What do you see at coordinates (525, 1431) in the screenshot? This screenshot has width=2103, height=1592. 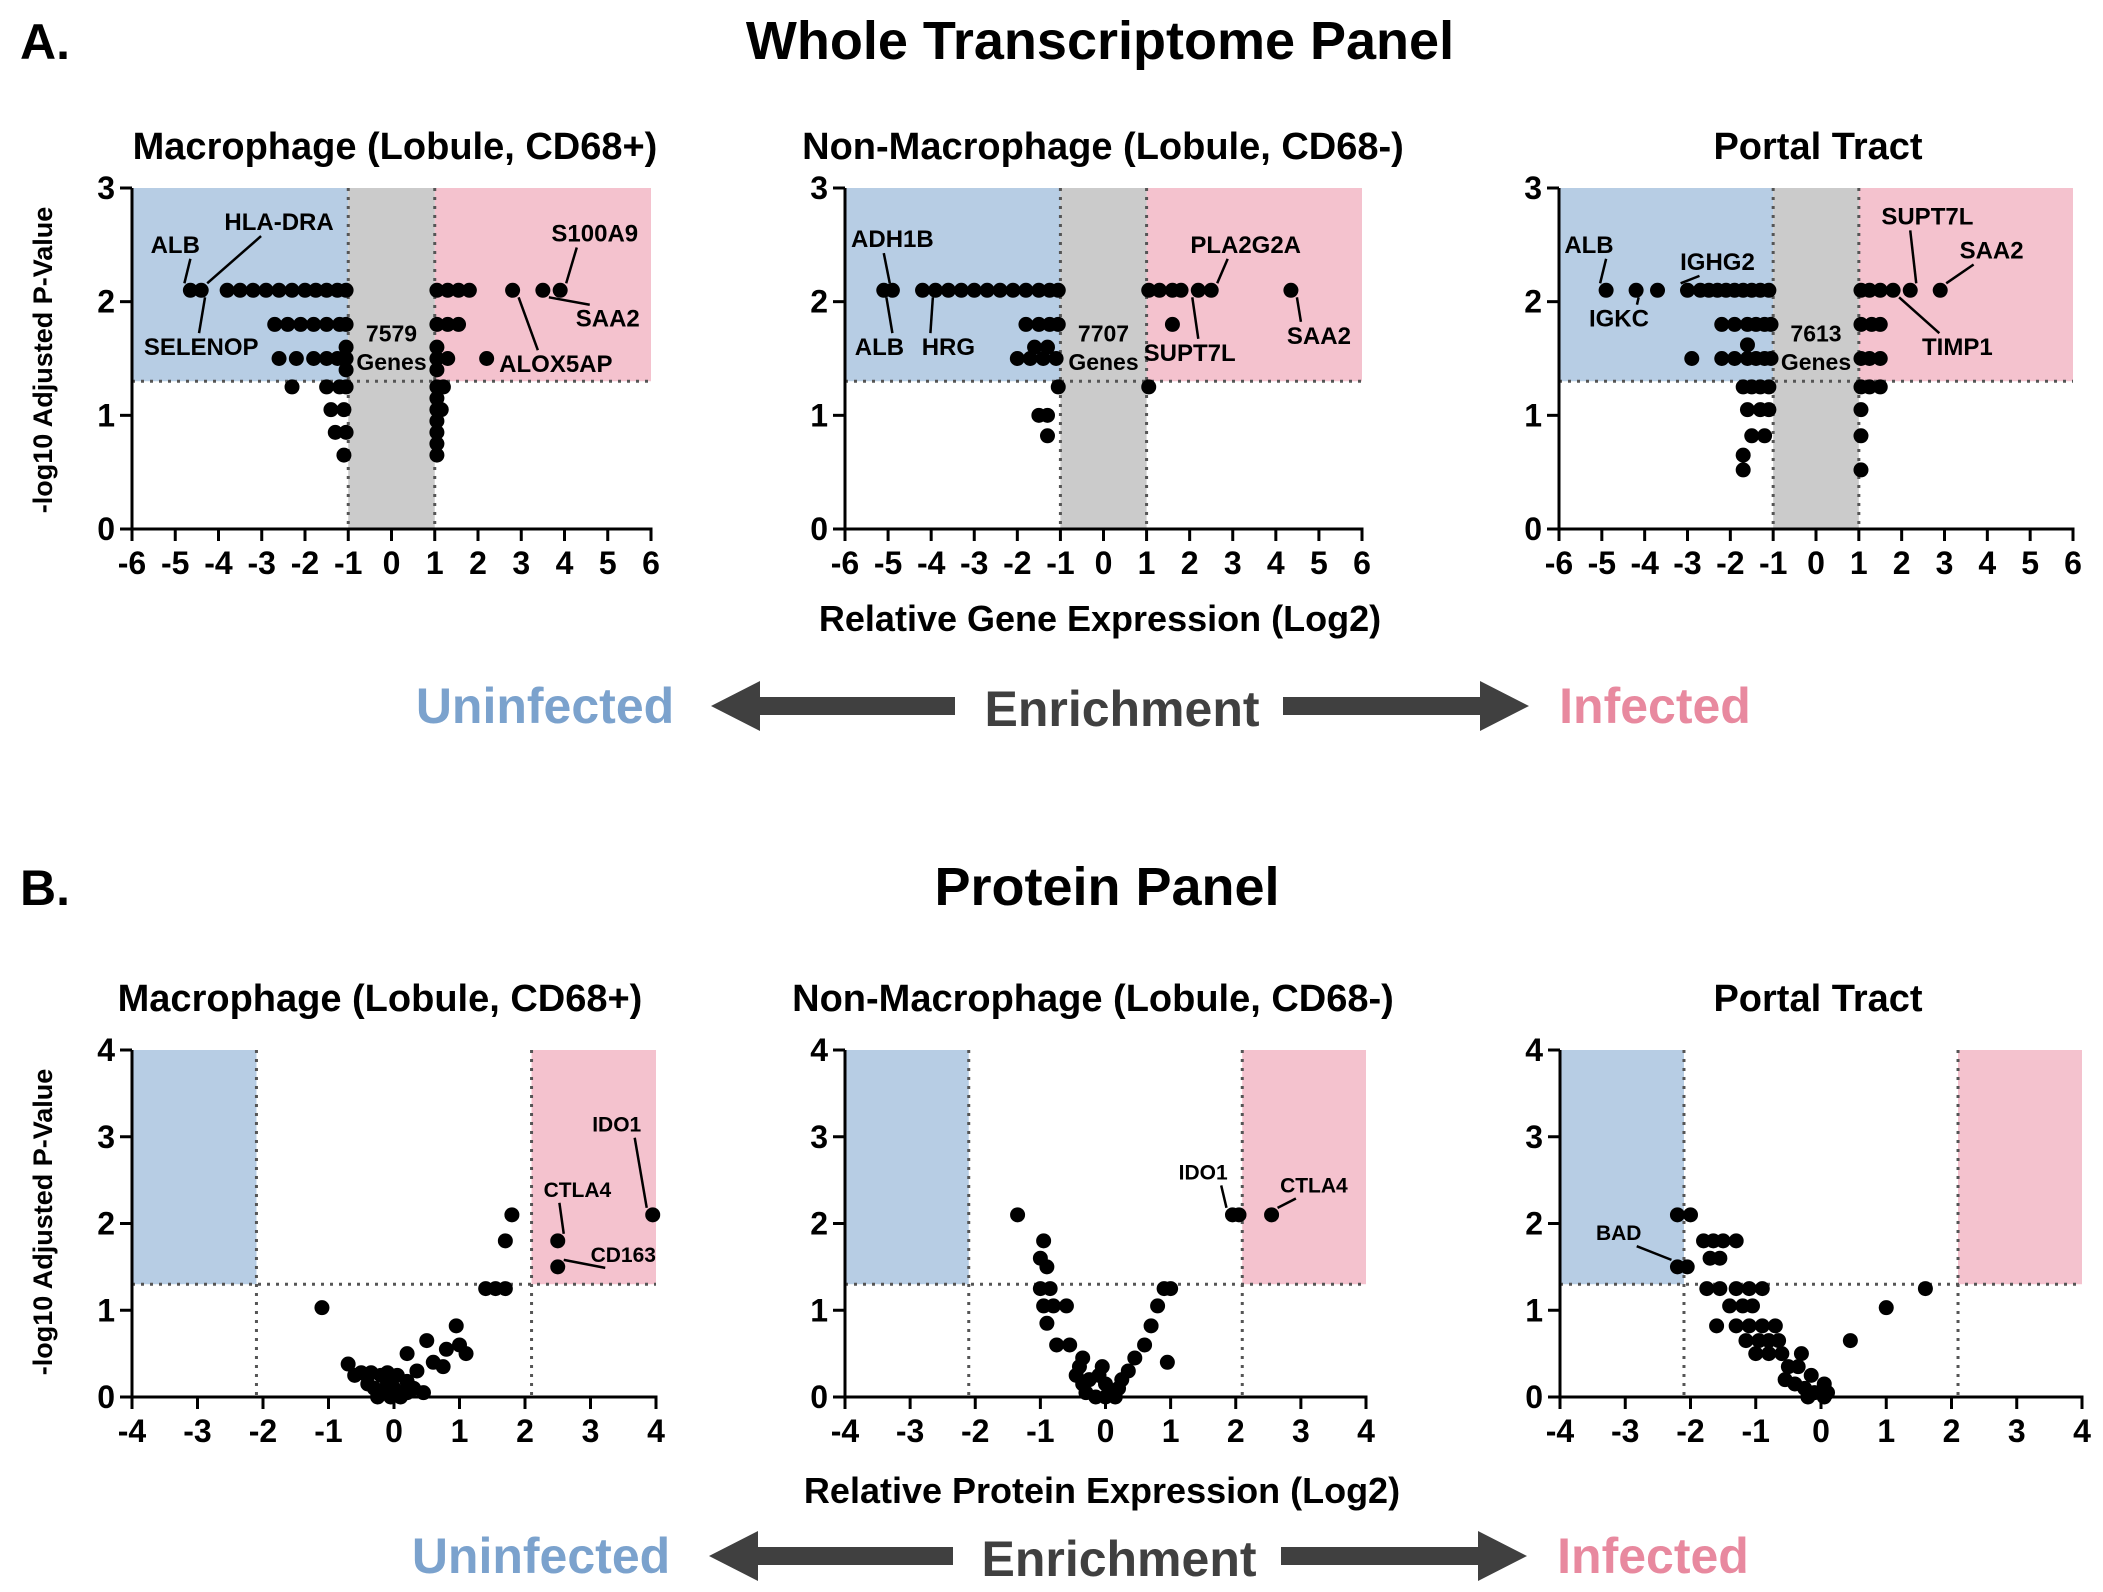 I see `x-tick-label: 2` at bounding box center [525, 1431].